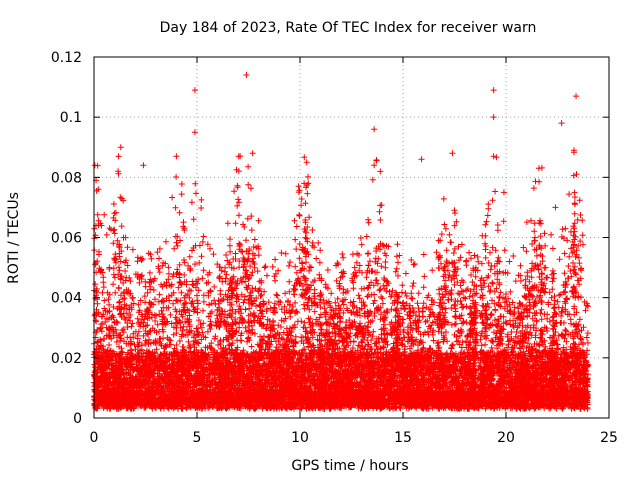  What do you see at coordinates (71, 118) in the screenshot?
I see `y-tick-label: 0.1` at bounding box center [71, 118].